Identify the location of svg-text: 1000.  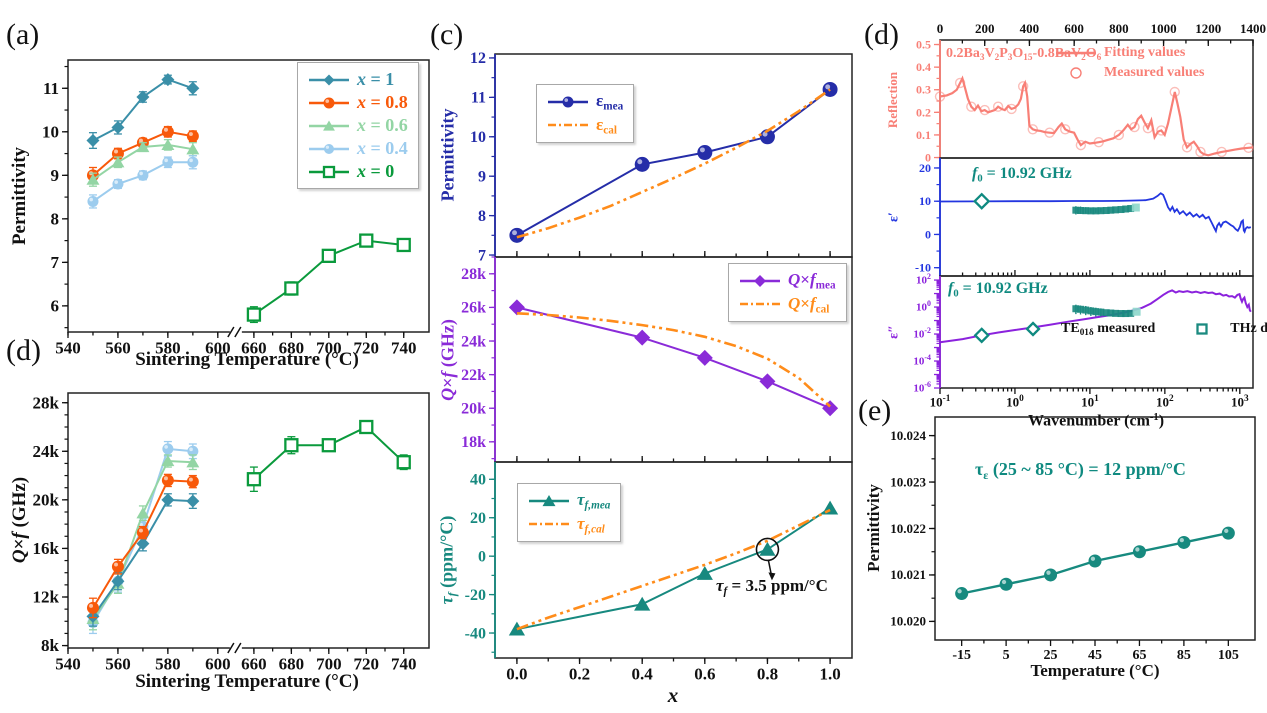
(1164, 28).